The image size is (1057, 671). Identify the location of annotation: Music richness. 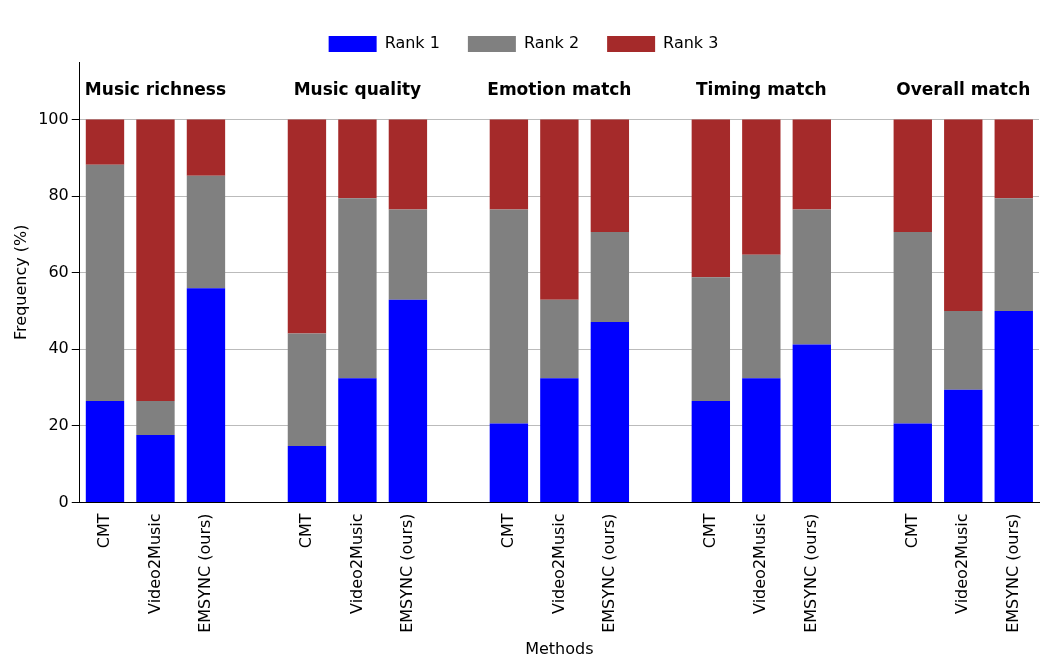
(155, 89).